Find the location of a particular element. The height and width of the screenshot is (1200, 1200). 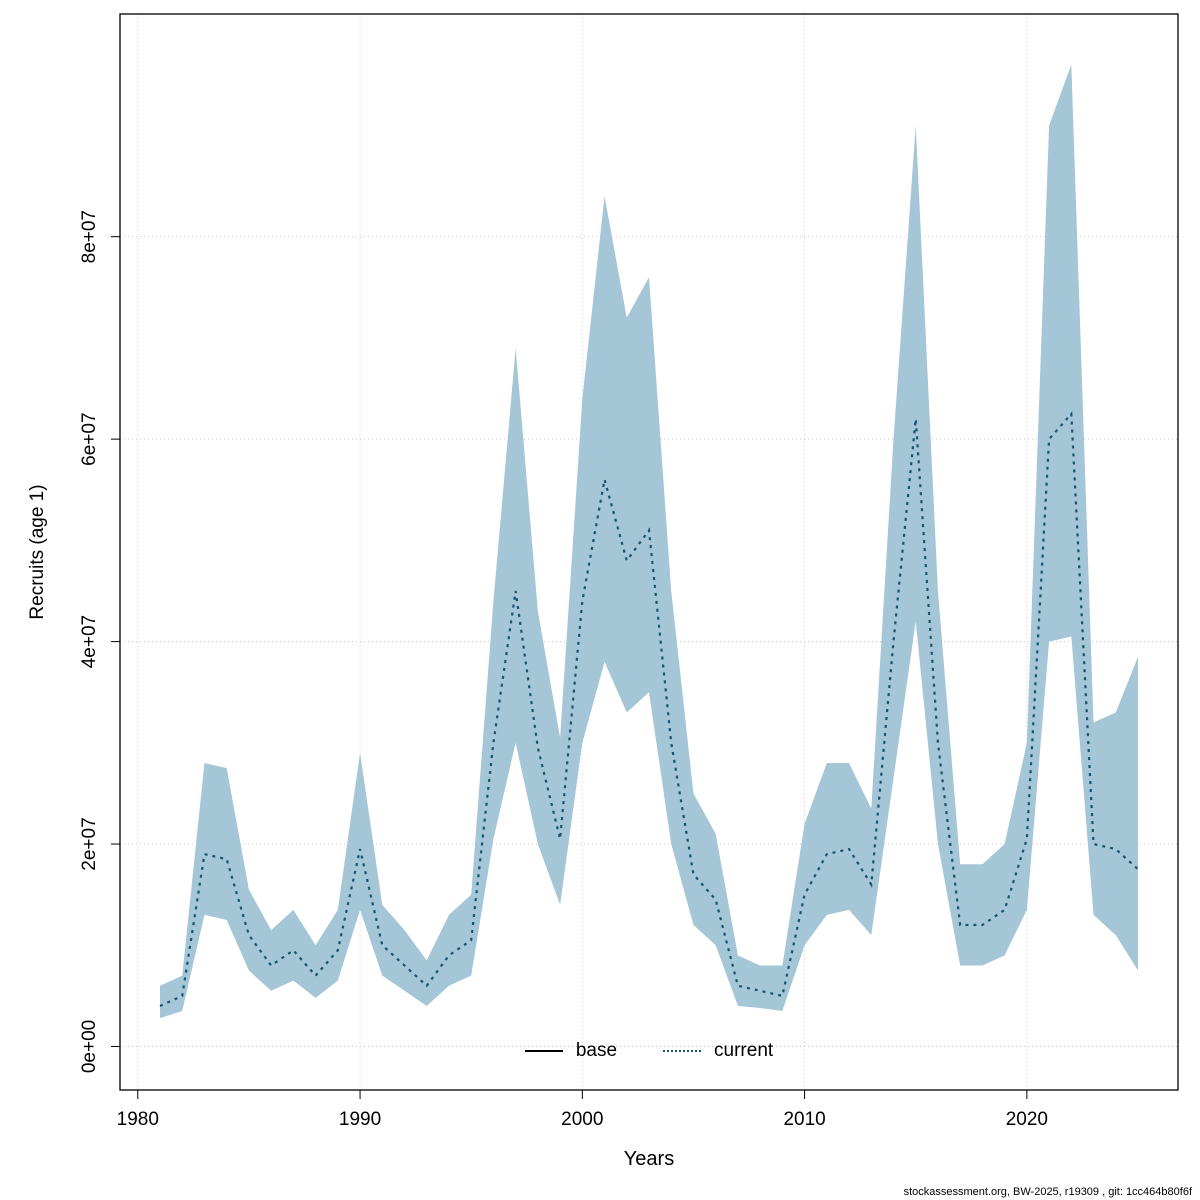

y-tick-label: 0e+00 is located at coordinates (89, 1046).